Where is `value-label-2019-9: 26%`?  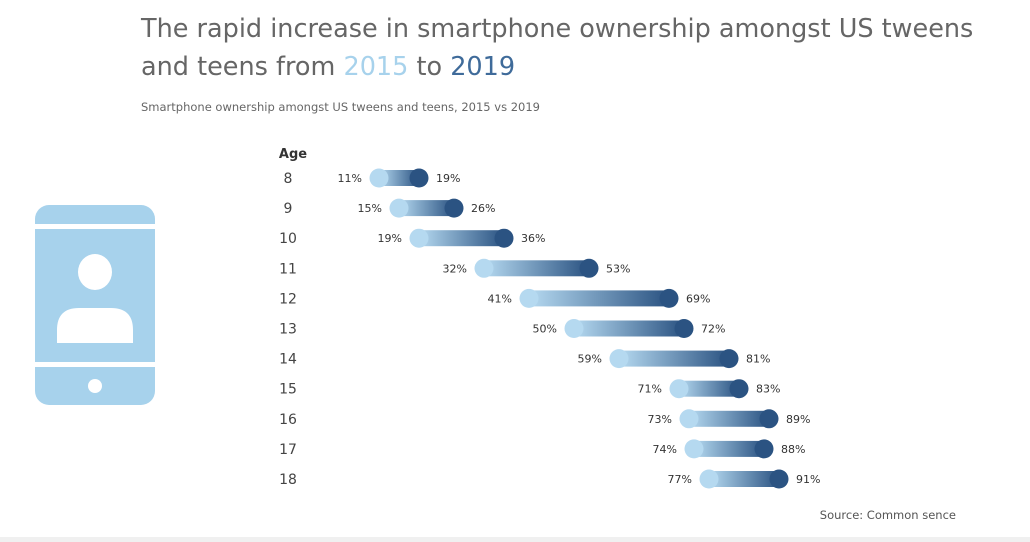
value-label-2019-9: 26% is located at coordinates (483, 208).